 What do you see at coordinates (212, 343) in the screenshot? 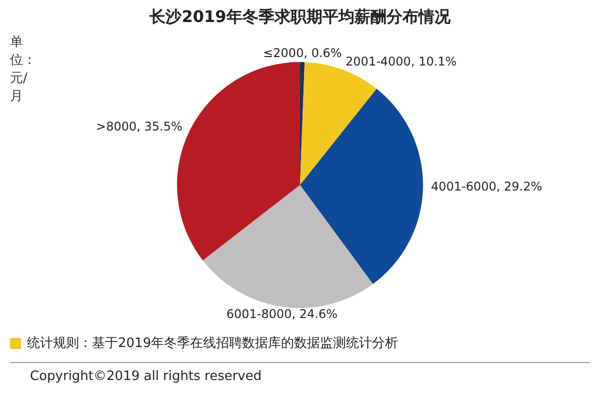
I see `text: 统计规则：基于2019年冬季在线招聘数据库的数据监测统计分析` at bounding box center [212, 343].